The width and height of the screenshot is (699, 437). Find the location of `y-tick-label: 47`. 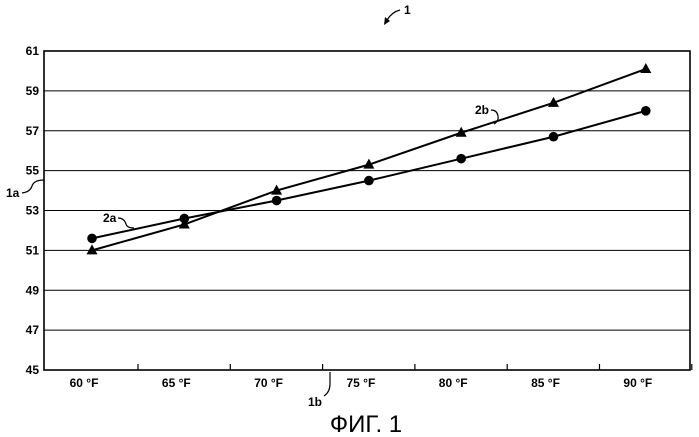

y-tick-label: 47 is located at coordinates (33, 330).